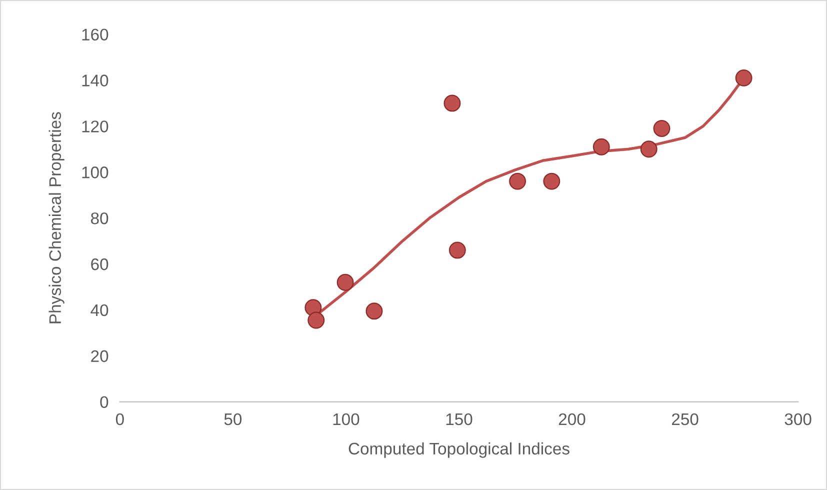 This screenshot has width=827, height=490. What do you see at coordinates (120, 419) in the screenshot?
I see `x-tick-label: 0` at bounding box center [120, 419].